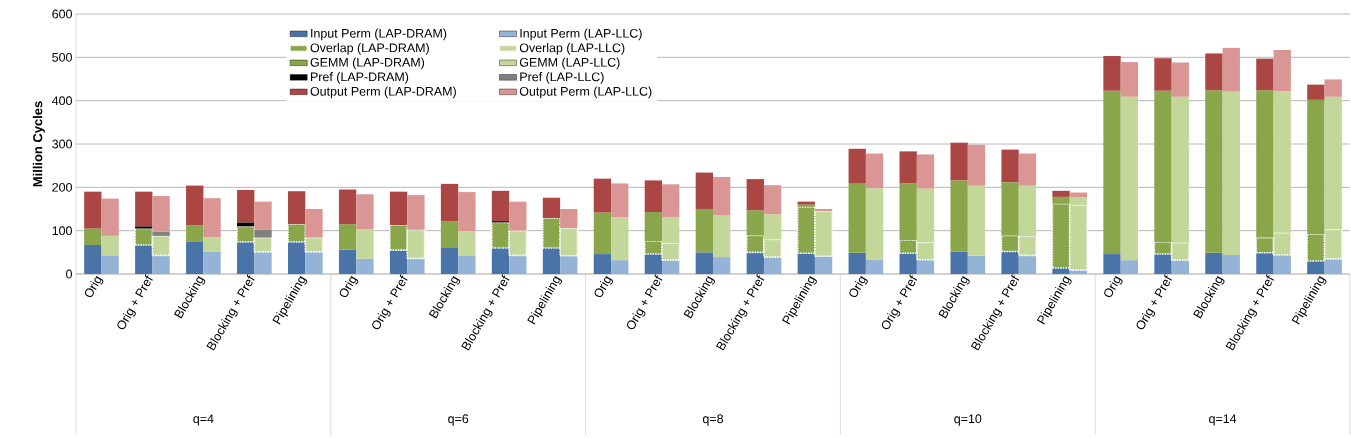 The height and width of the screenshot is (438, 1351). Describe the element at coordinates (569, 63) in the screenshot. I see `legend-label: GEMM (LAP-LLC)` at that location.